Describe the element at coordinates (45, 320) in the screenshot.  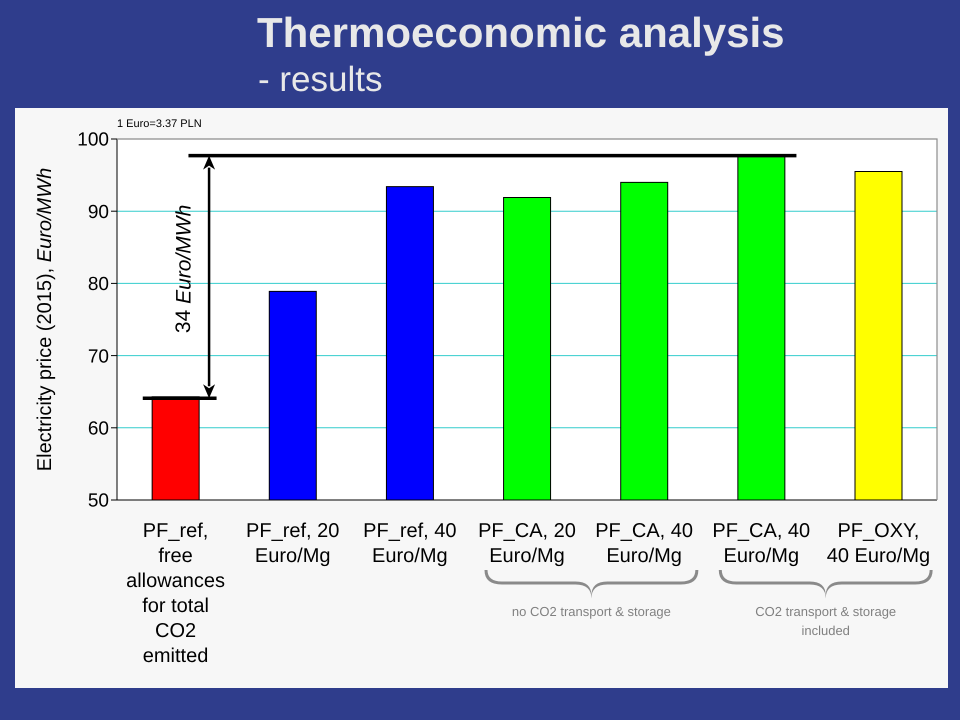
I see `y-axis-title: Electricity price (2015), Euro/MWh` at that location.